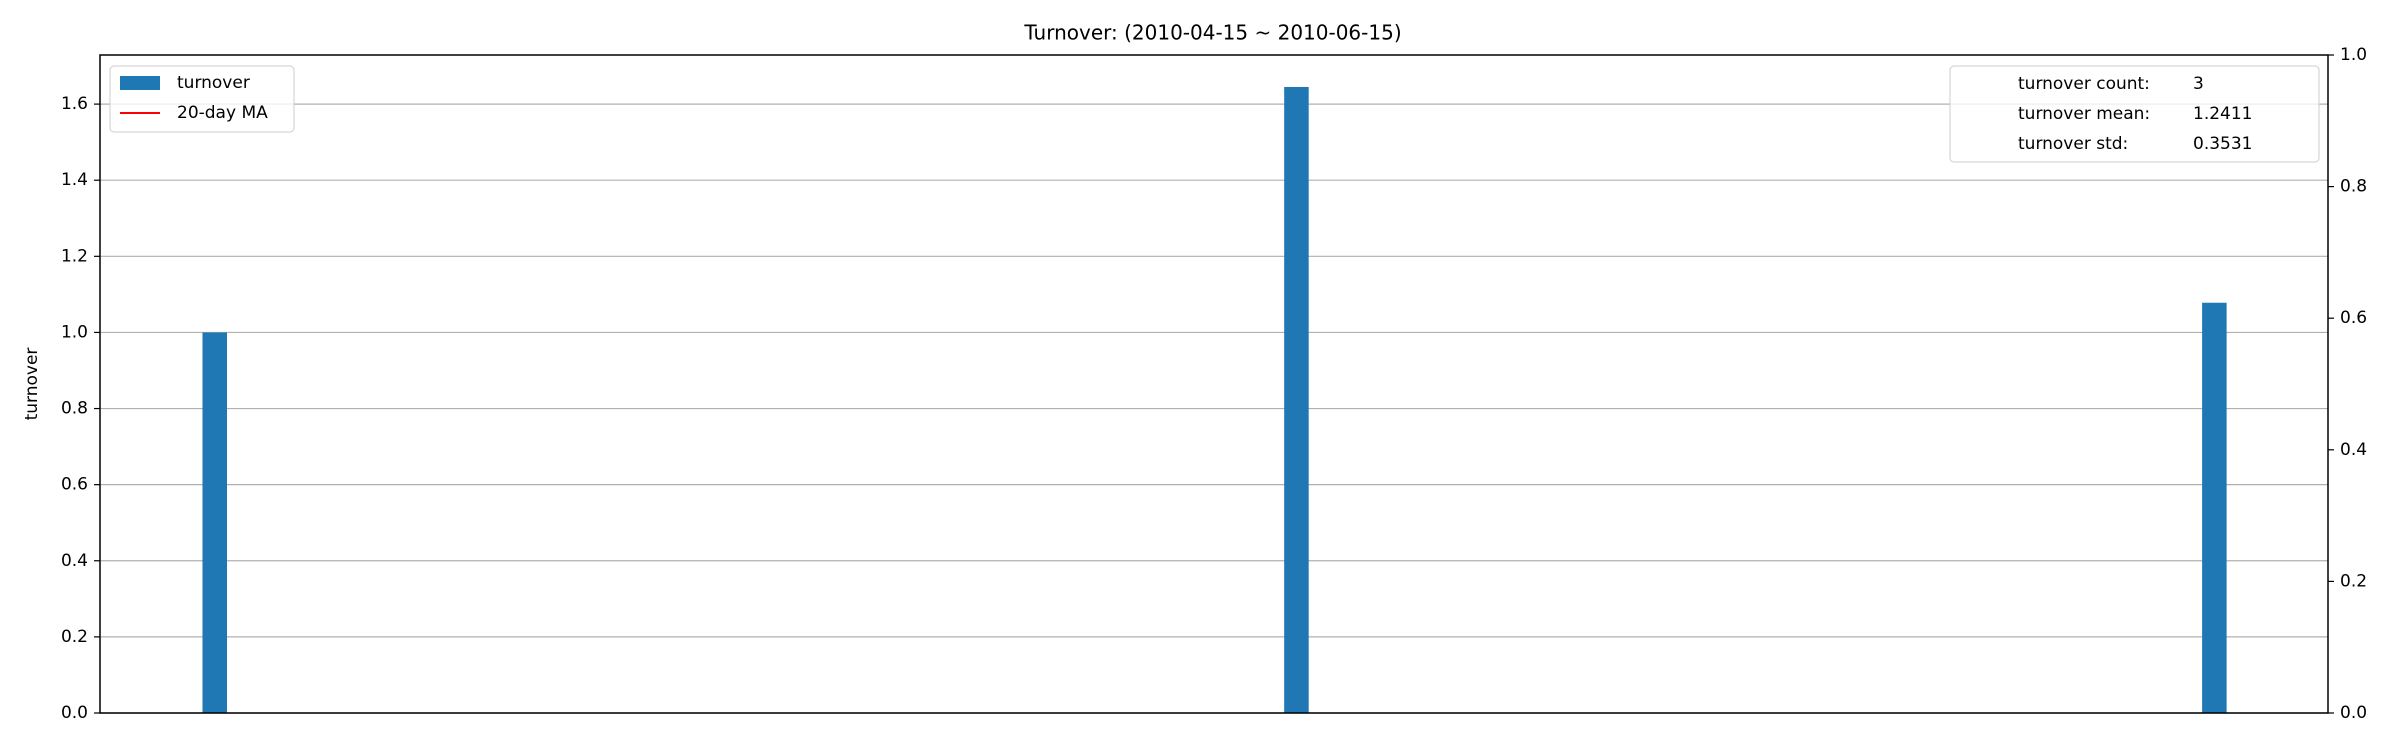 This screenshot has width=2400, height=750. What do you see at coordinates (2353, 713) in the screenshot?
I see `y2-tick-label: 0.0` at bounding box center [2353, 713].